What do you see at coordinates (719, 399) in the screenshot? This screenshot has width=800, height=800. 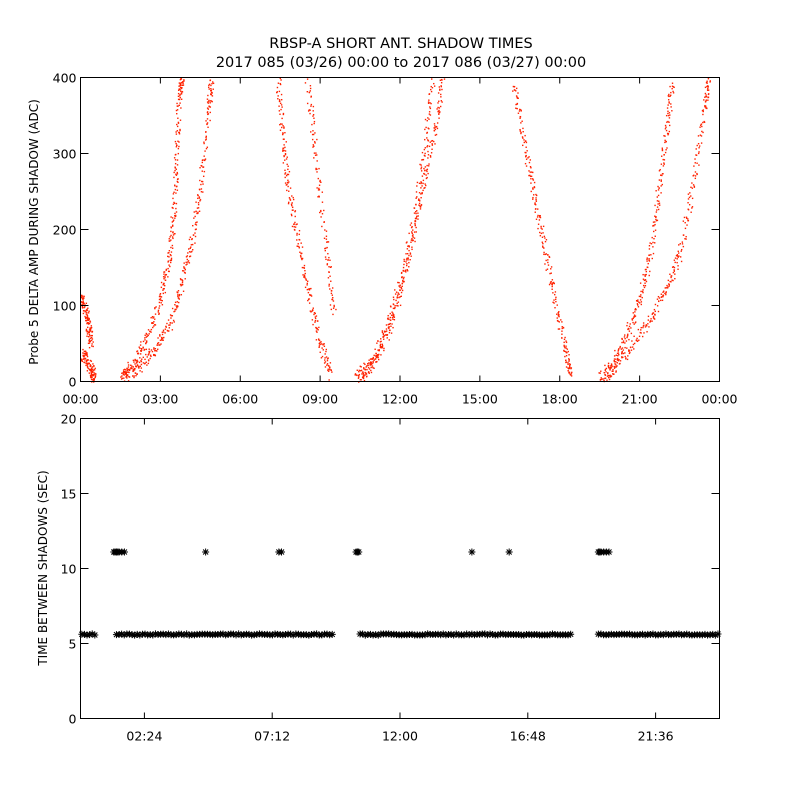 I see `top-x-tick-label: 00:00` at bounding box center [719, 399].